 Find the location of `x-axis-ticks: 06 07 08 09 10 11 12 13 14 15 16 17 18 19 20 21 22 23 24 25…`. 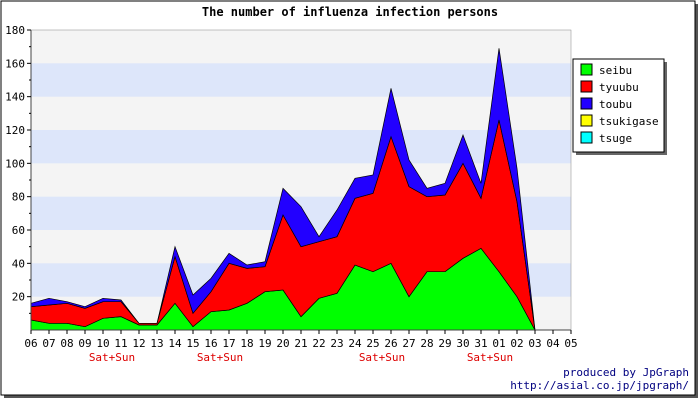

x-axis-ticks: 06 07 08 09 10 11 12 13 14 15 16 17 18 19 20 21 22 23 24 25… is located at coordinates (301, 340).